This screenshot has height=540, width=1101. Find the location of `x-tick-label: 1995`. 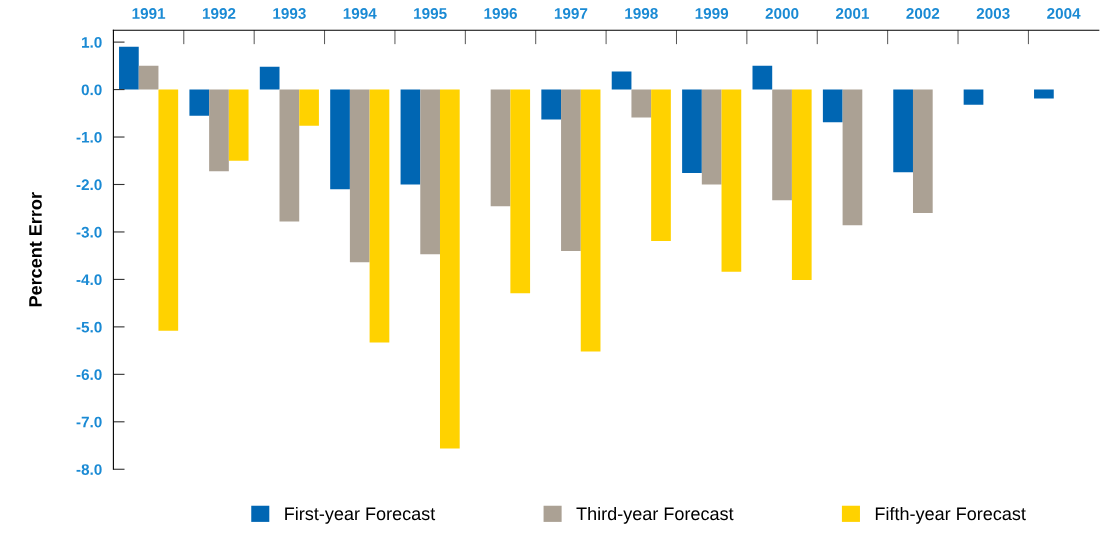

x-tick-label: 1995 is located at coordinates (430, 13).